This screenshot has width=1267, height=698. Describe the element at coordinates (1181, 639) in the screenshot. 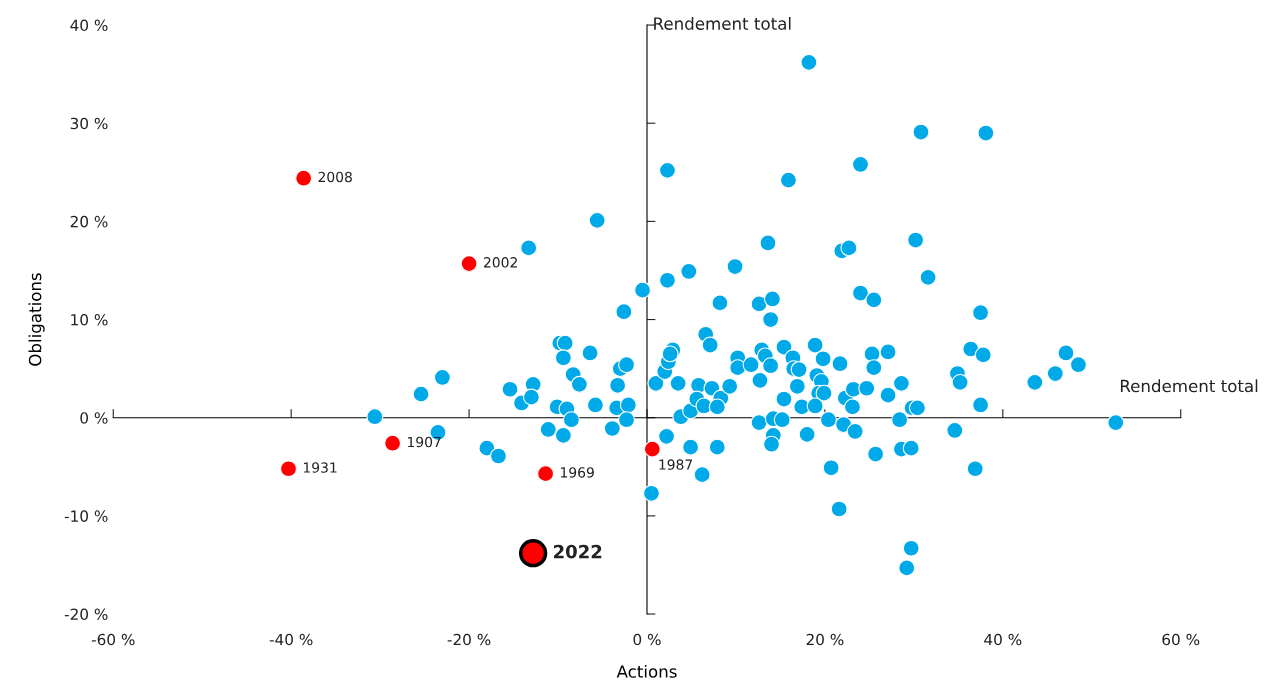

I see `x-tick-label: 60 %` at that location.